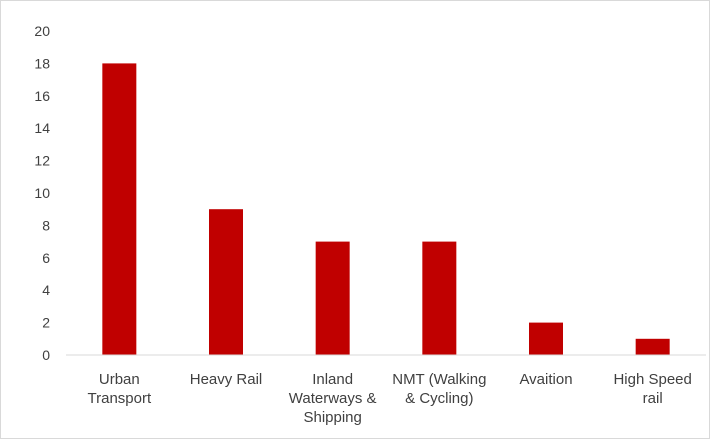  Describe the element at coordinates (332, 379) in the screenshot. I see `x-category-label: Inland` at that location.